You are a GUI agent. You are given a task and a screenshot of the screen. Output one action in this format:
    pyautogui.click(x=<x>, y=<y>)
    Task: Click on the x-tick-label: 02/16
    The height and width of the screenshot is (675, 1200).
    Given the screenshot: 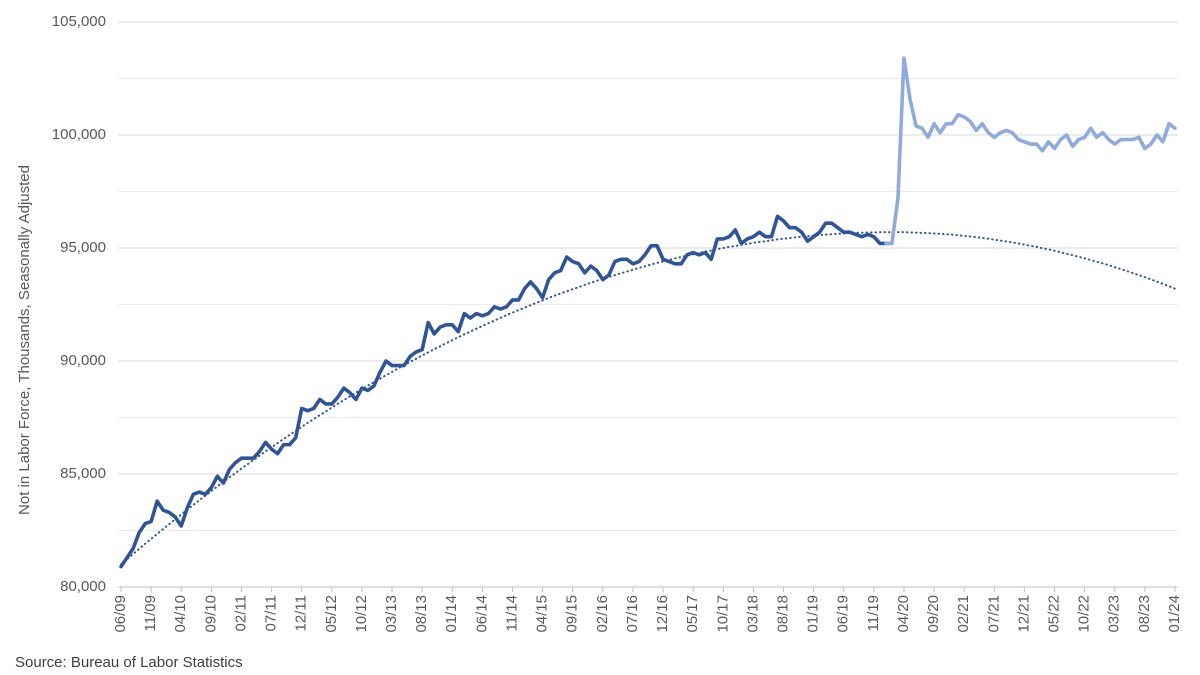 What is the action you would take?
    pyautogui.click(x=602, y=614)
    